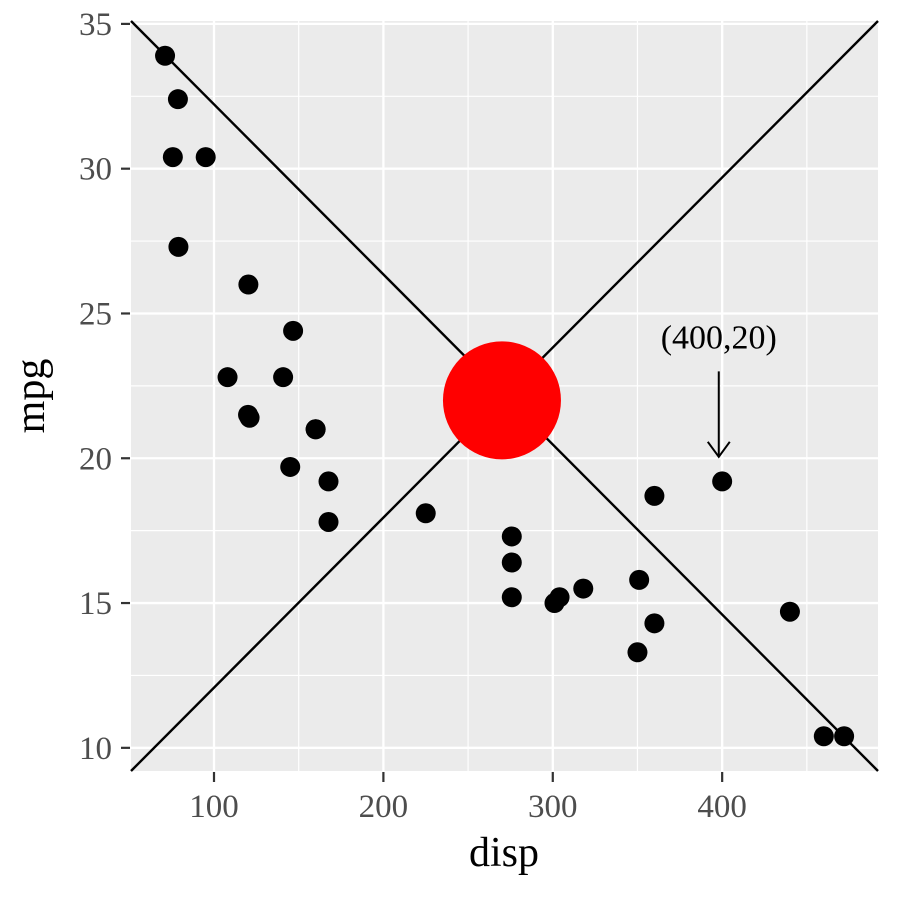  I want to click on x-tick-label: 200, so click(384, 807).